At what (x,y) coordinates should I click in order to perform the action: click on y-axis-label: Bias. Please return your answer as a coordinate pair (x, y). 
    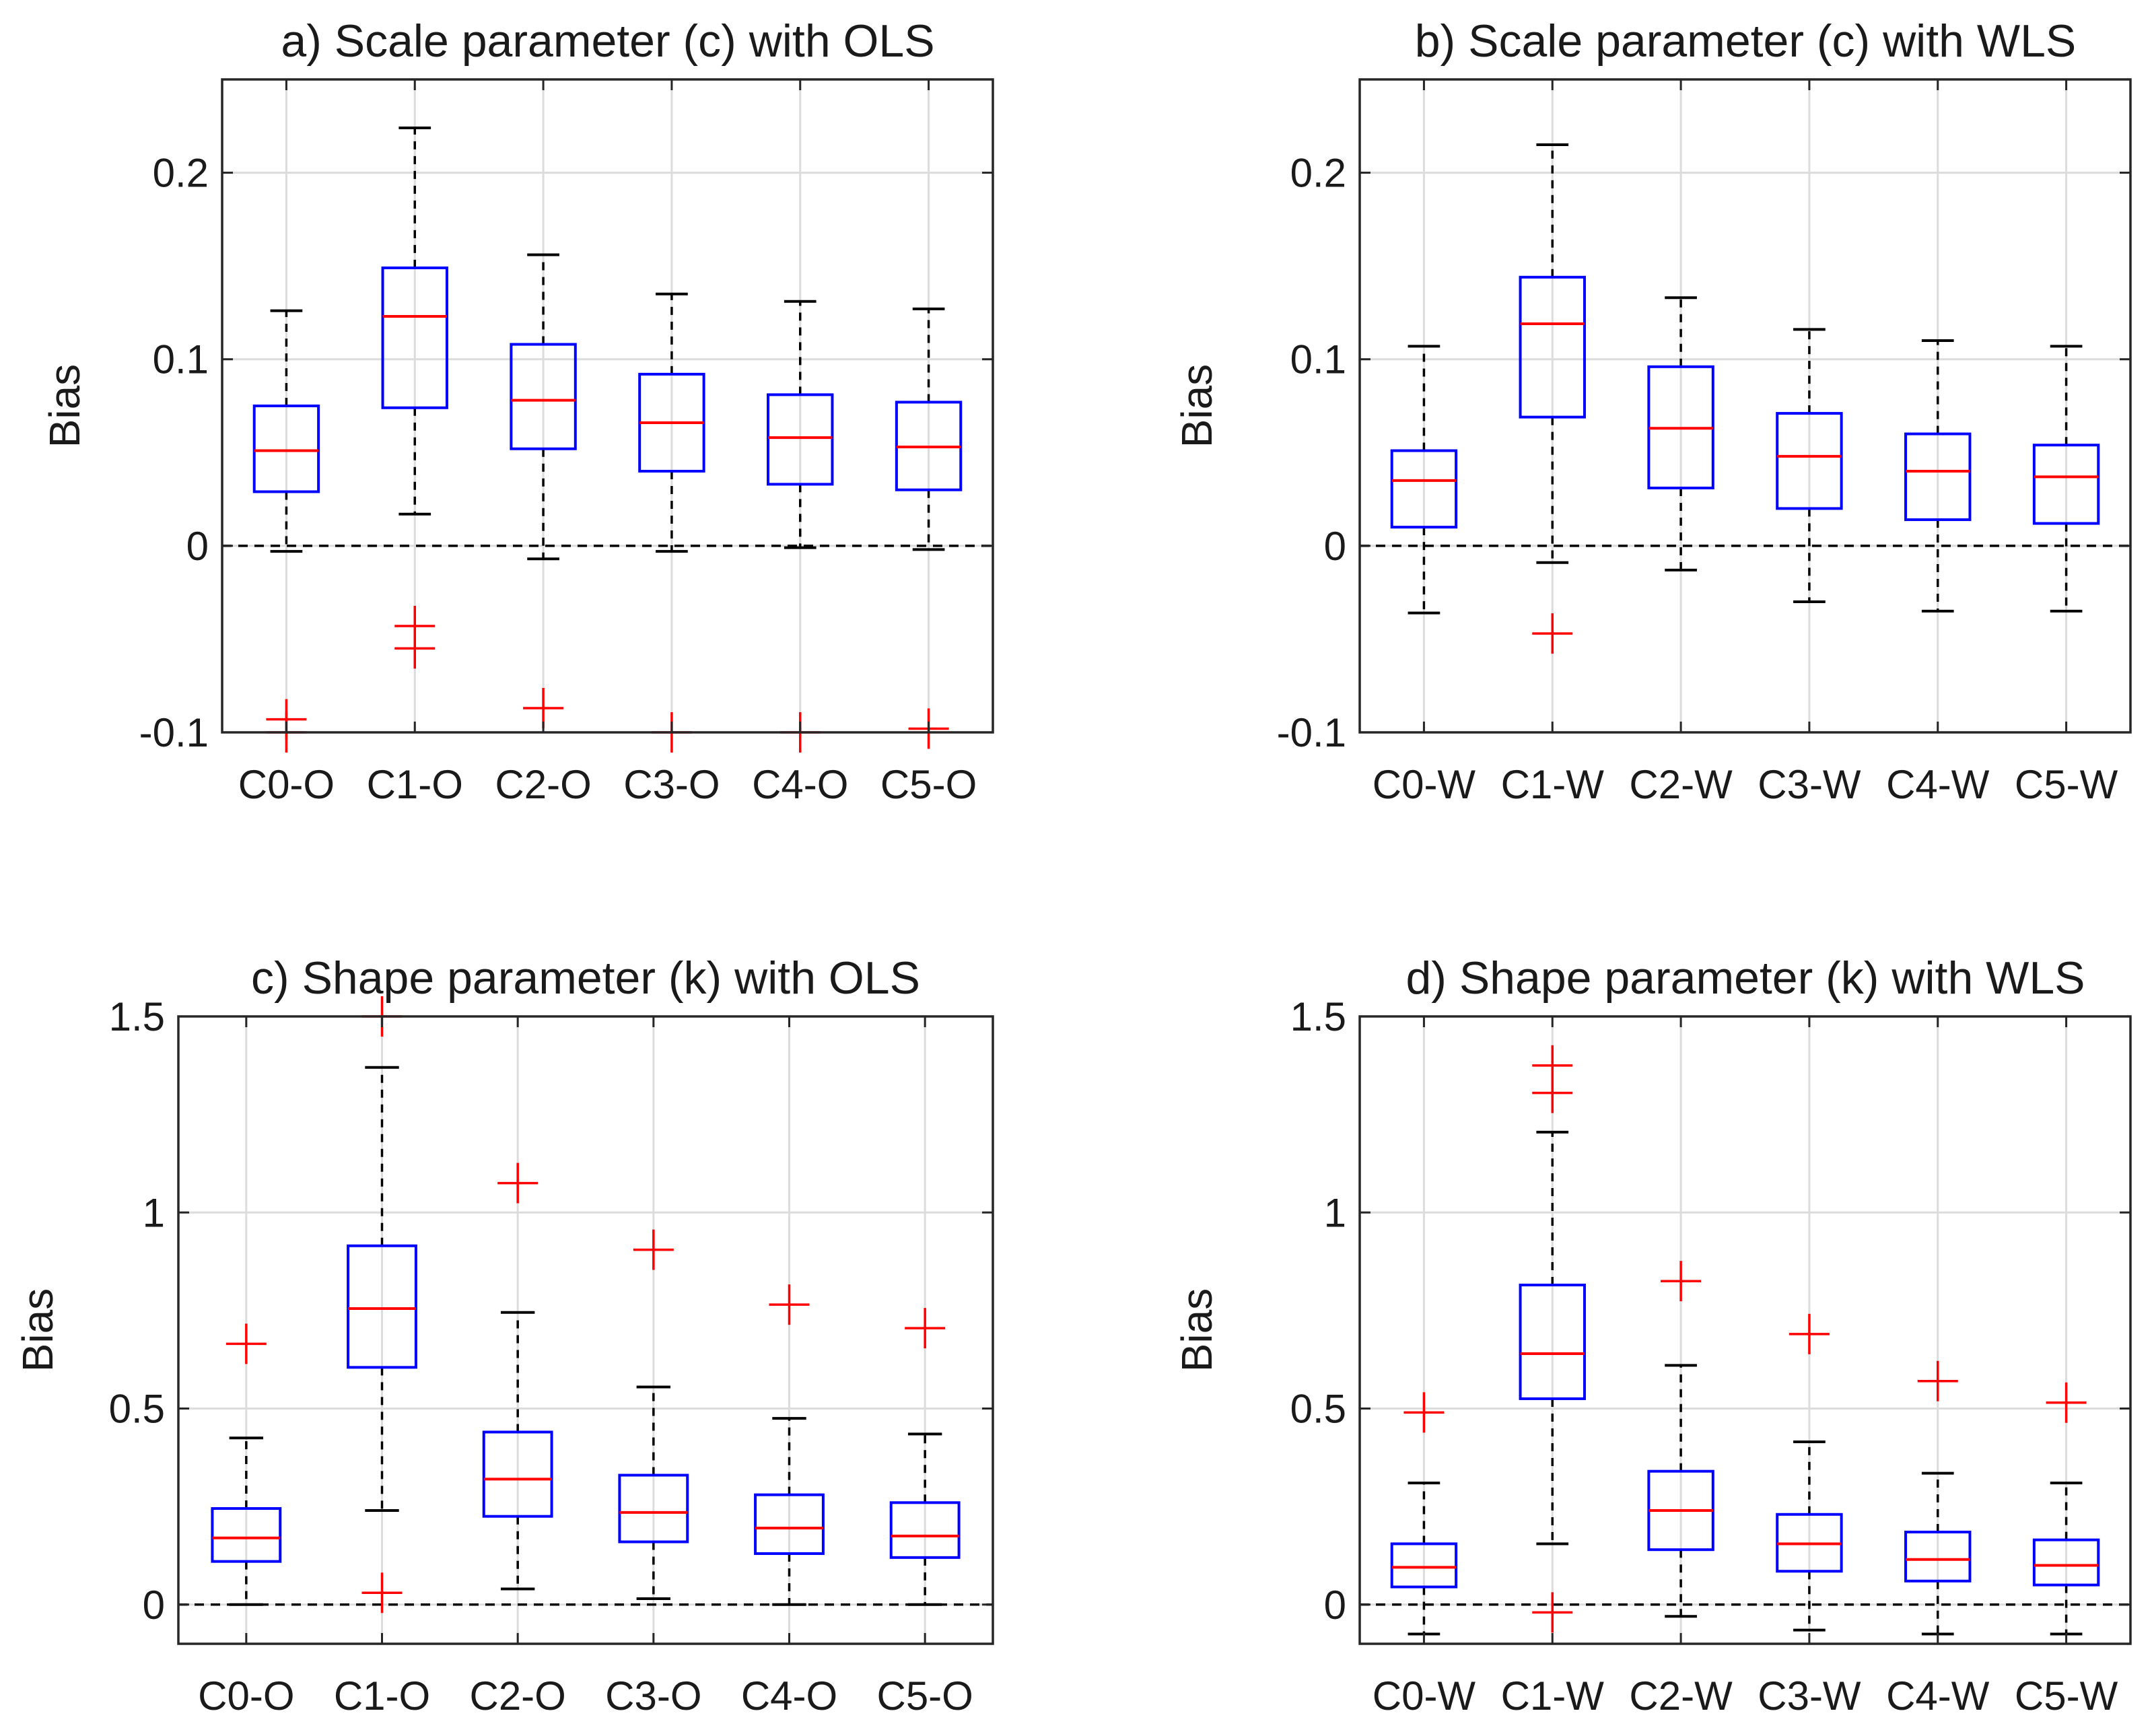
    Looking at the image, I should click on (1197, 1330).